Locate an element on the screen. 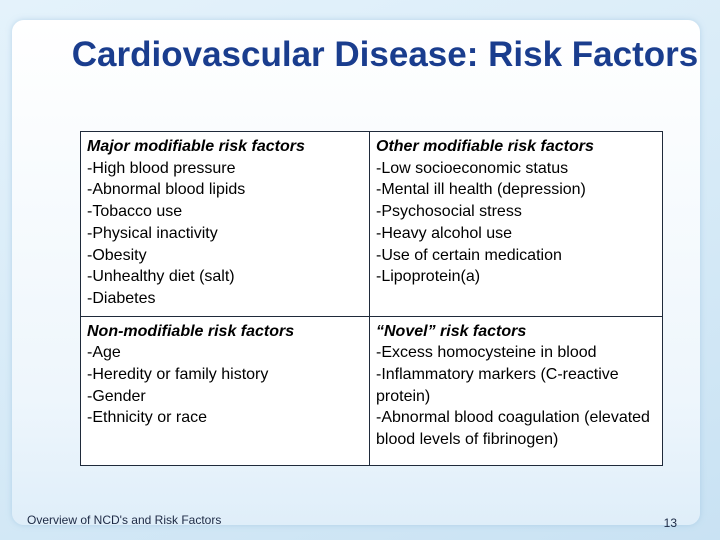 Image resolution: width=720 pixels, height=540 pixels. list-item: -Heredity or family history is located at coordinates (178, 375).